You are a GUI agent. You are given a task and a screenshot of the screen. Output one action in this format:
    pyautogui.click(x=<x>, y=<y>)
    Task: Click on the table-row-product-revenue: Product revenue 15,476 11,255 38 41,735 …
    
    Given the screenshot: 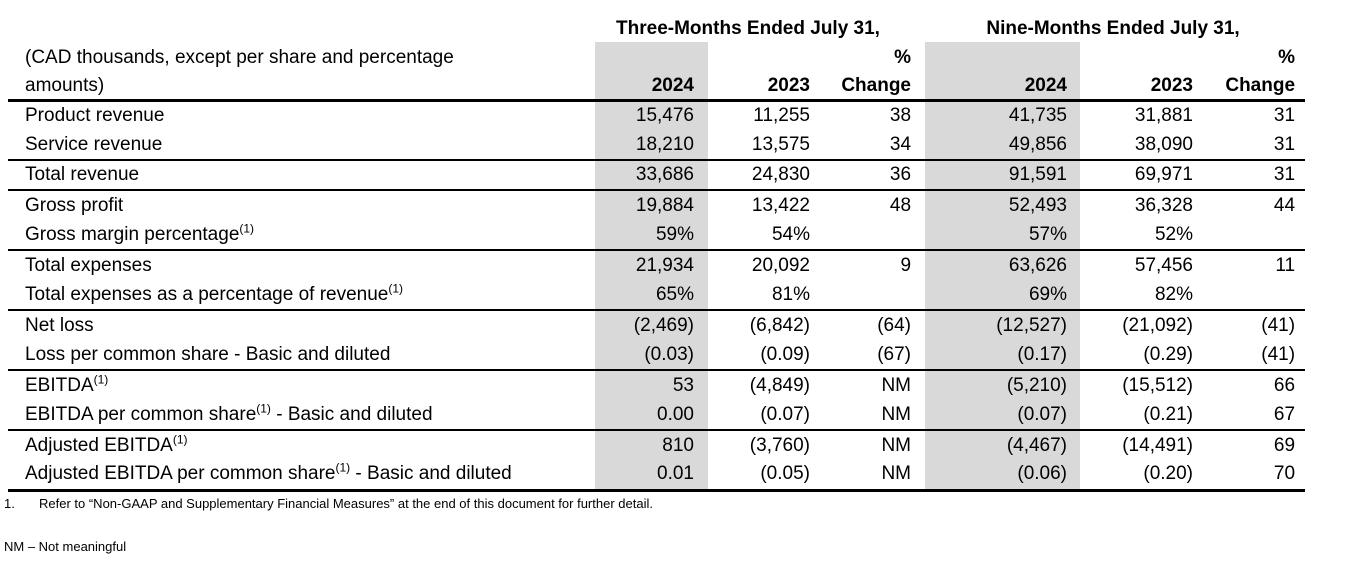 What is the action you would take?
    pyautogui.click(x=656, y=115)
    